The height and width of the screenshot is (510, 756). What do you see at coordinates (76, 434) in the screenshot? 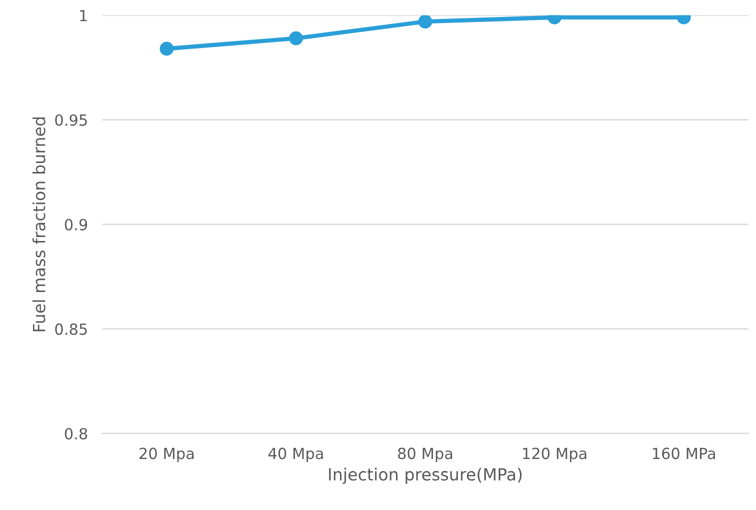
I see `y-tick-label: 0.8` at bounding box center [76, 434].